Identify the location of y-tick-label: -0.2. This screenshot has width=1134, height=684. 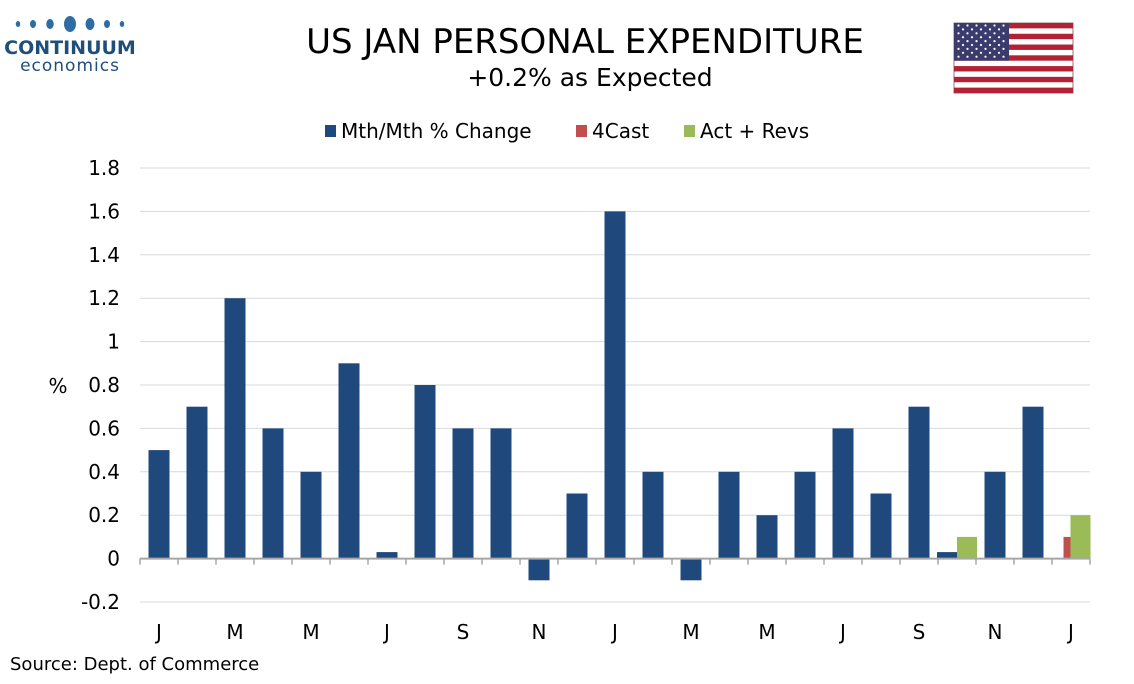
(100, 602).